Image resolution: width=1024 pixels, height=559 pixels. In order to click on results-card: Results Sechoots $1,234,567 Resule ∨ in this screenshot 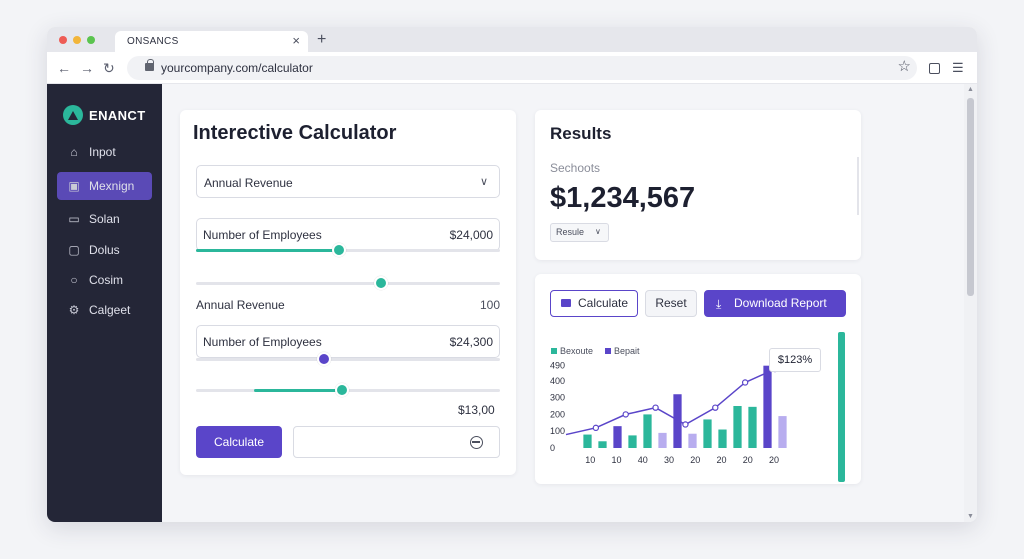, I will do `click(698, 185)`.